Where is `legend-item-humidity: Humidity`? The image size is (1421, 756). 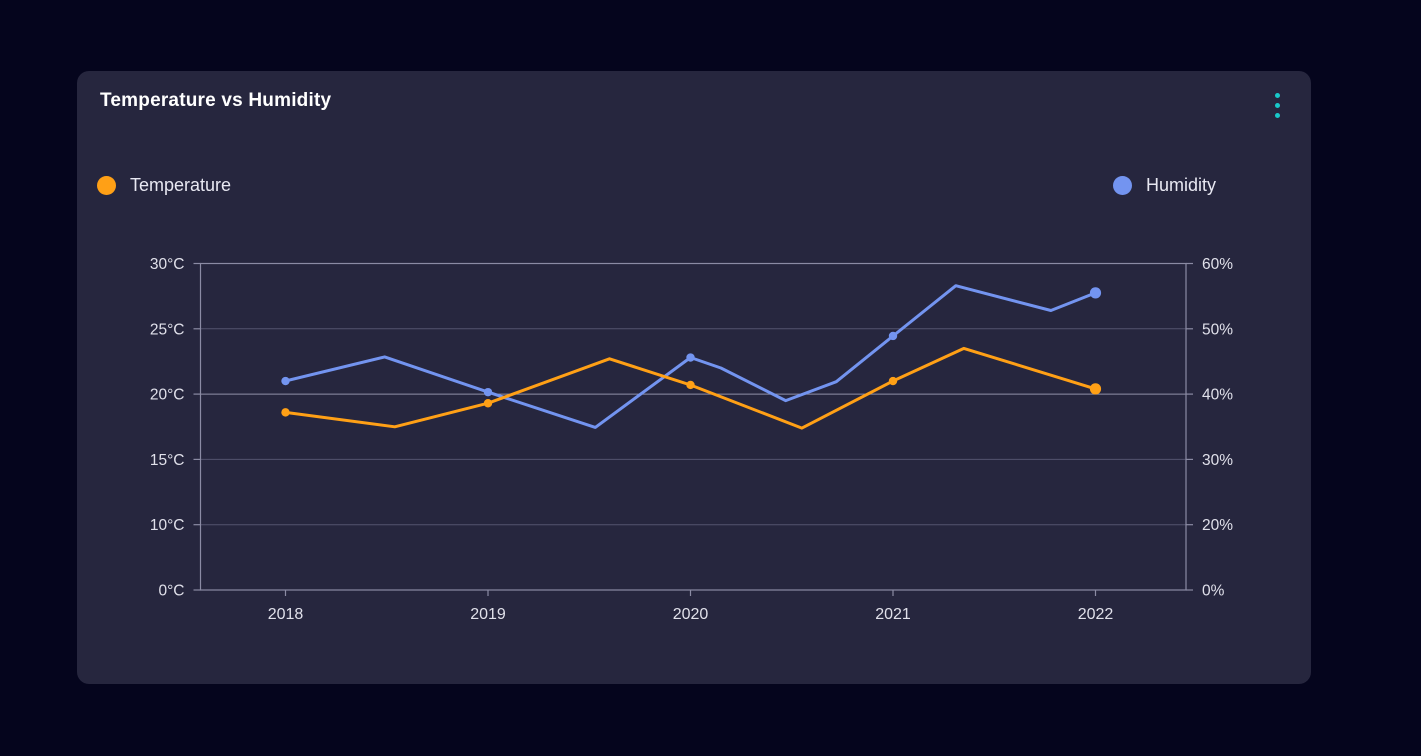 legend-item-humidity: Humidity is located at coordinates (1164, 185).